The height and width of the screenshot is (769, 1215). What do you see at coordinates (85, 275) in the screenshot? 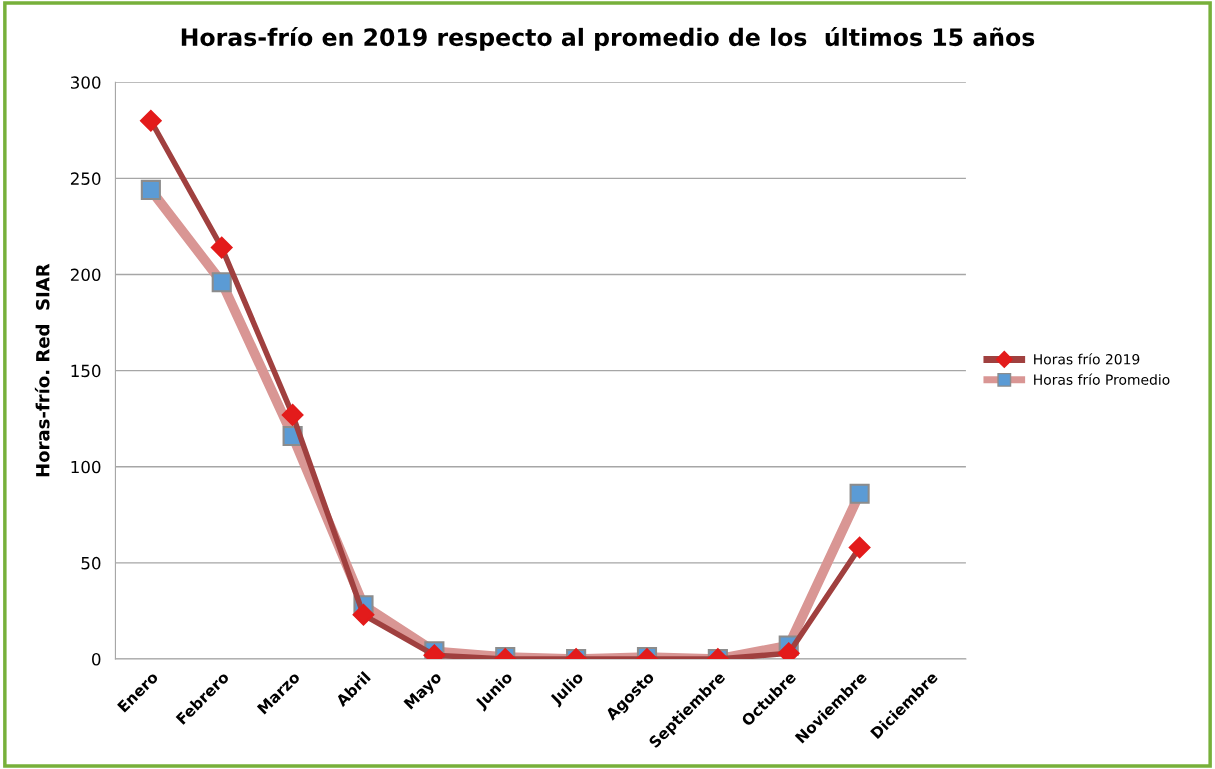
I see `y-tick-label: 200` at bounding box center [85, 275].